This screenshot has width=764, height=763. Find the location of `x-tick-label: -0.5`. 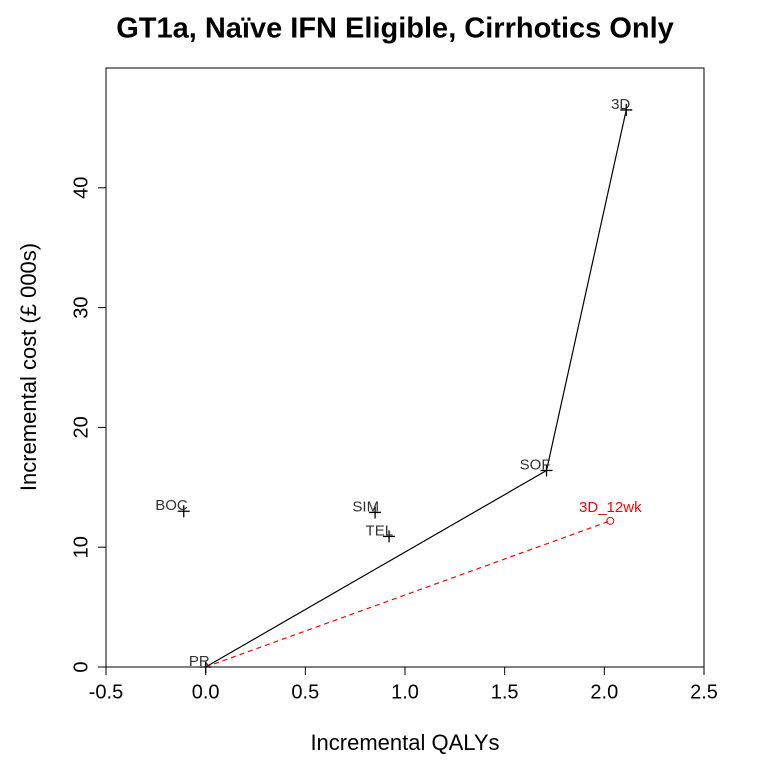

x-tick-label: -0.5 is located at coordinates (106, 692).